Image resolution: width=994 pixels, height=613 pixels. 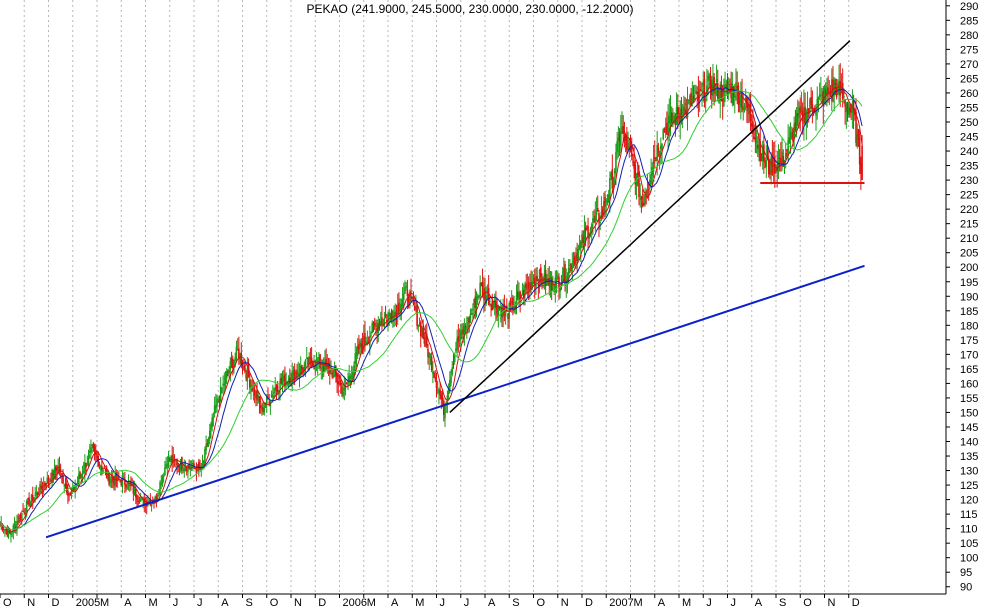 I want to click on y-tick-label: 290, so click(x=969, y=7).